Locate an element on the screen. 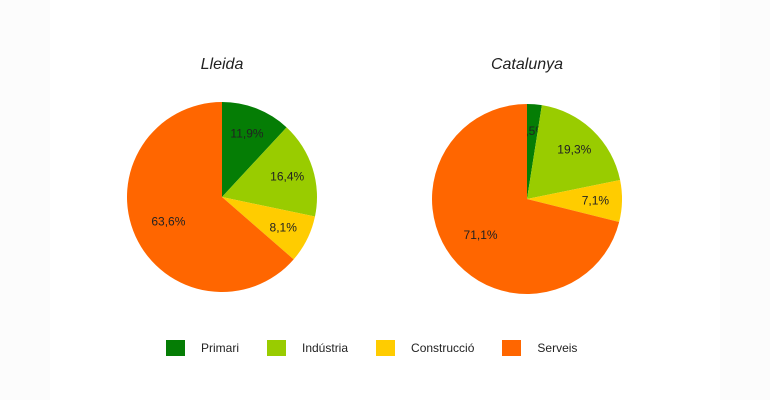 This screenshot has height=400, width=770. legend-swatch-construccio is located at coordinates (386, 348).